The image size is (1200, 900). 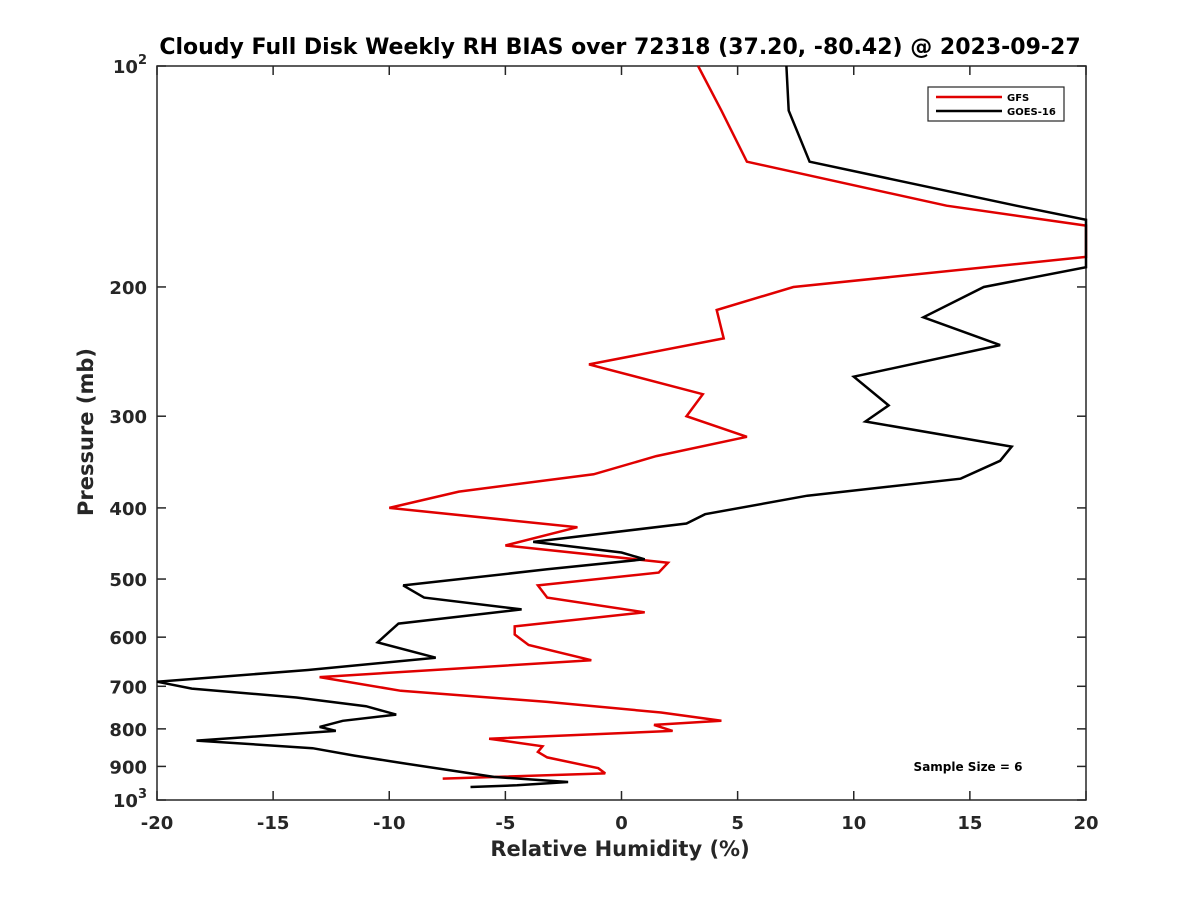 I want to click on legend: GFS GOES-16, so click(x=996, y=104).